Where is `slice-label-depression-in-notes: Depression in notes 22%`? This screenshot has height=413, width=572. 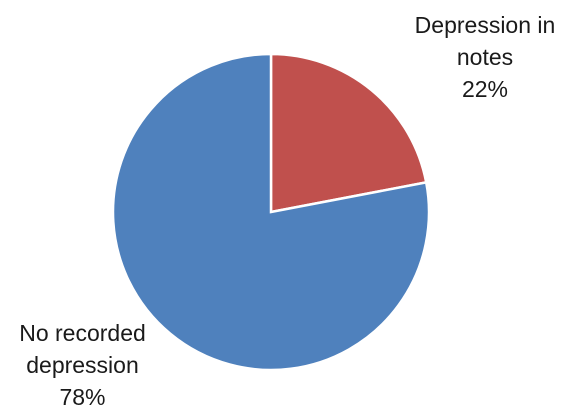
slice-label-depression-in-notes: Depression in notes 22% is located at coordinates (485, 57).